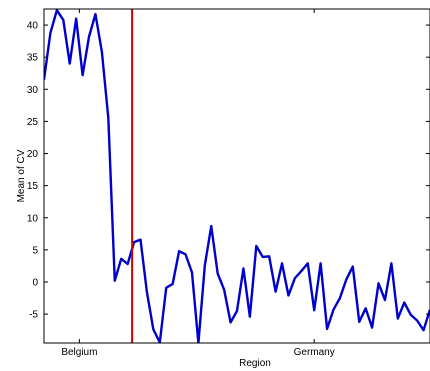 Image resolution: width=430 pixels, height=371 pixels. Describe the element at coordinates (35, 282) in the screenshot. I see `y-tick-label: 0` at that location.